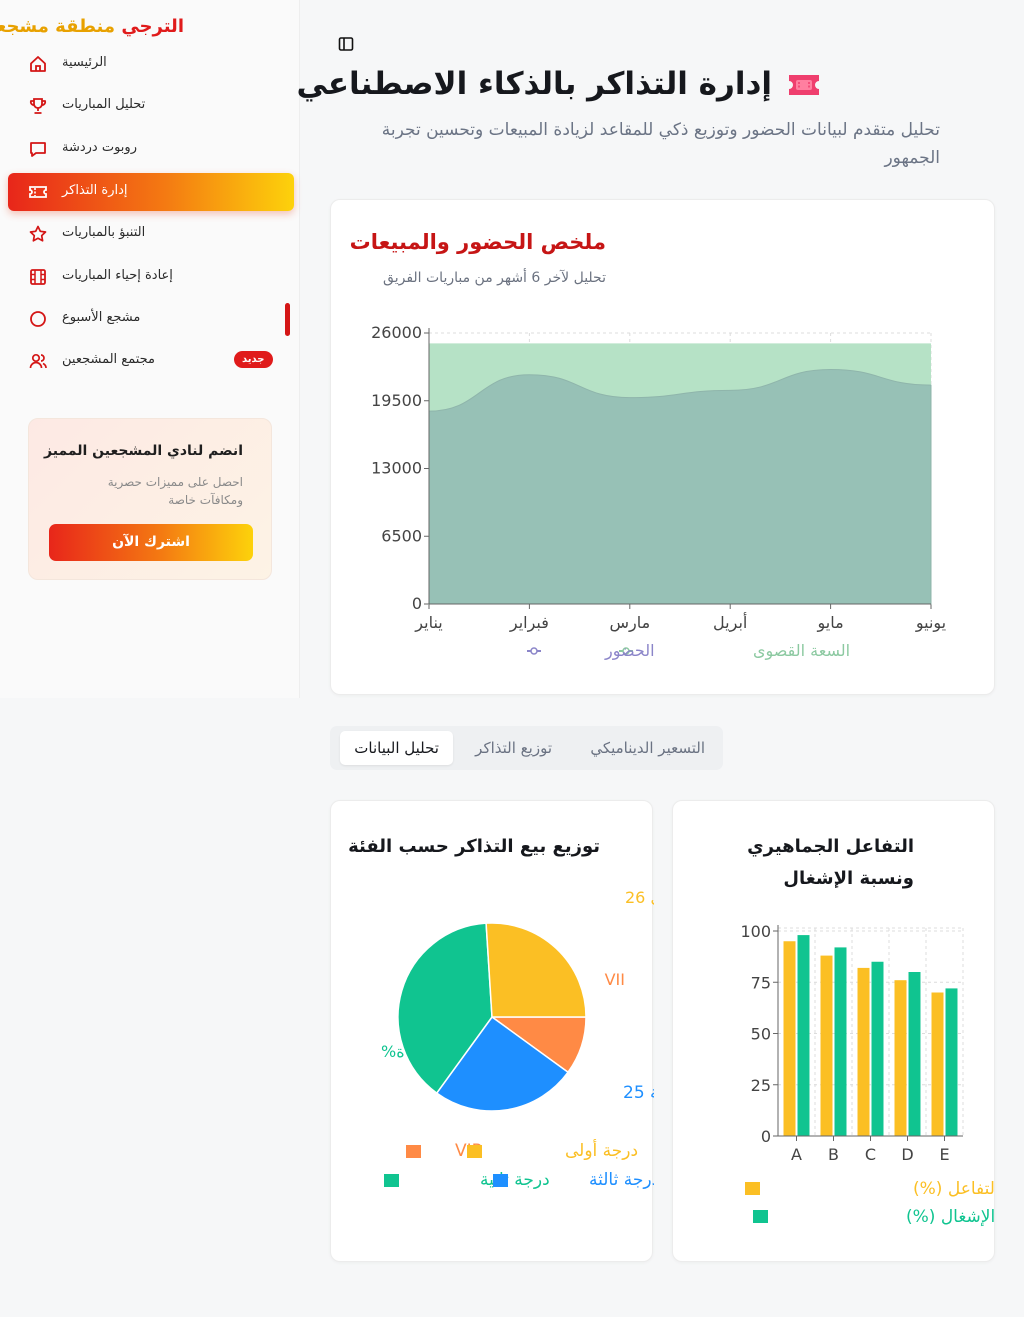  I want to click on tab-dynamic-pricing: التسعير الديناميكي, so click(647, 748).